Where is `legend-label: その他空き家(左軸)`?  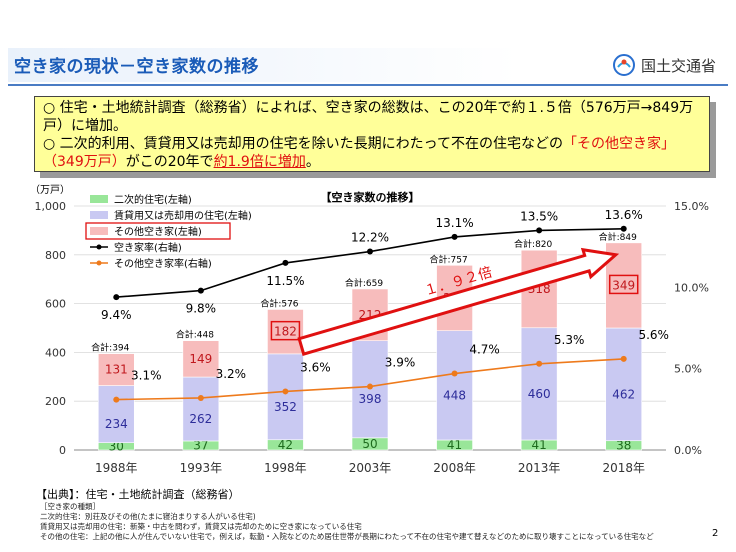 legend-label: その他空き家(左軸) is located at coordinates (158, 231).